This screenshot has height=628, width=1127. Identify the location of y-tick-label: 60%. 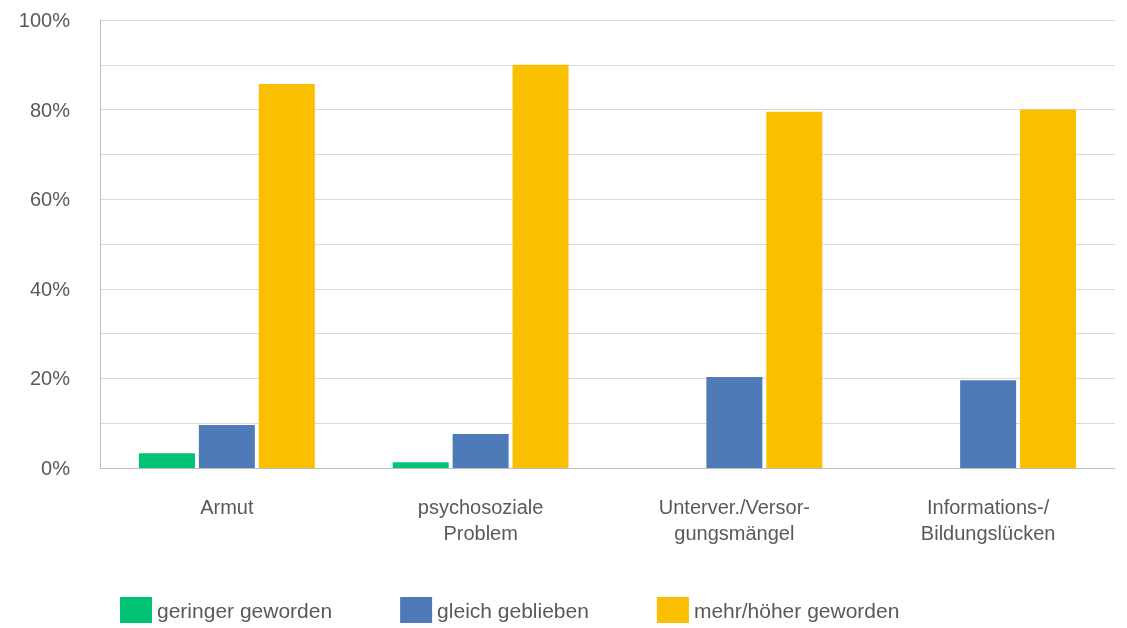
(50, 199).